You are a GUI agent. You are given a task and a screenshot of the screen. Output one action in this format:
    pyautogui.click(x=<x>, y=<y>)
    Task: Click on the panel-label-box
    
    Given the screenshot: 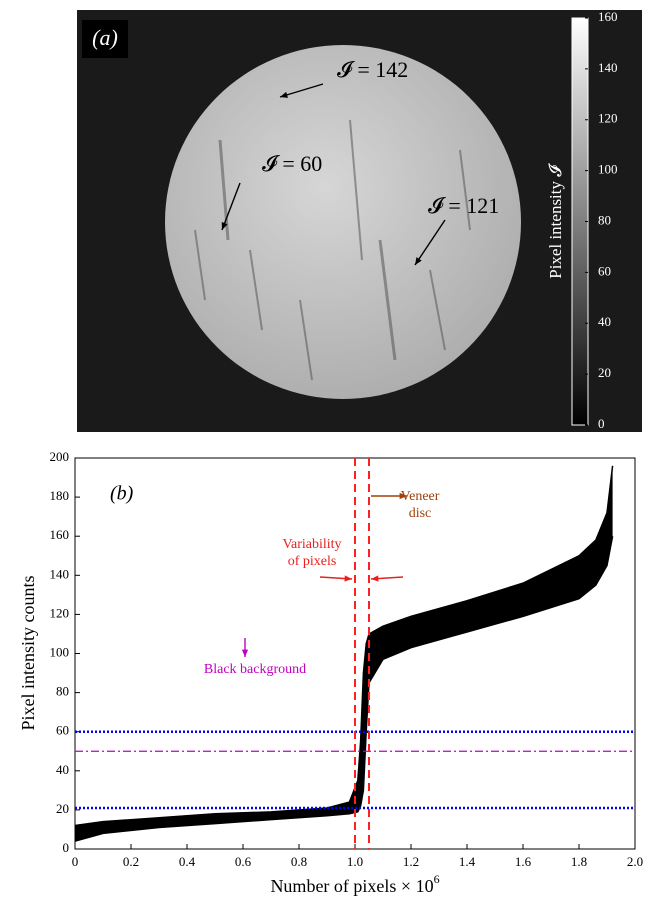 What is the action you would take?
    pyautogui.click(x=105, y=39)
    